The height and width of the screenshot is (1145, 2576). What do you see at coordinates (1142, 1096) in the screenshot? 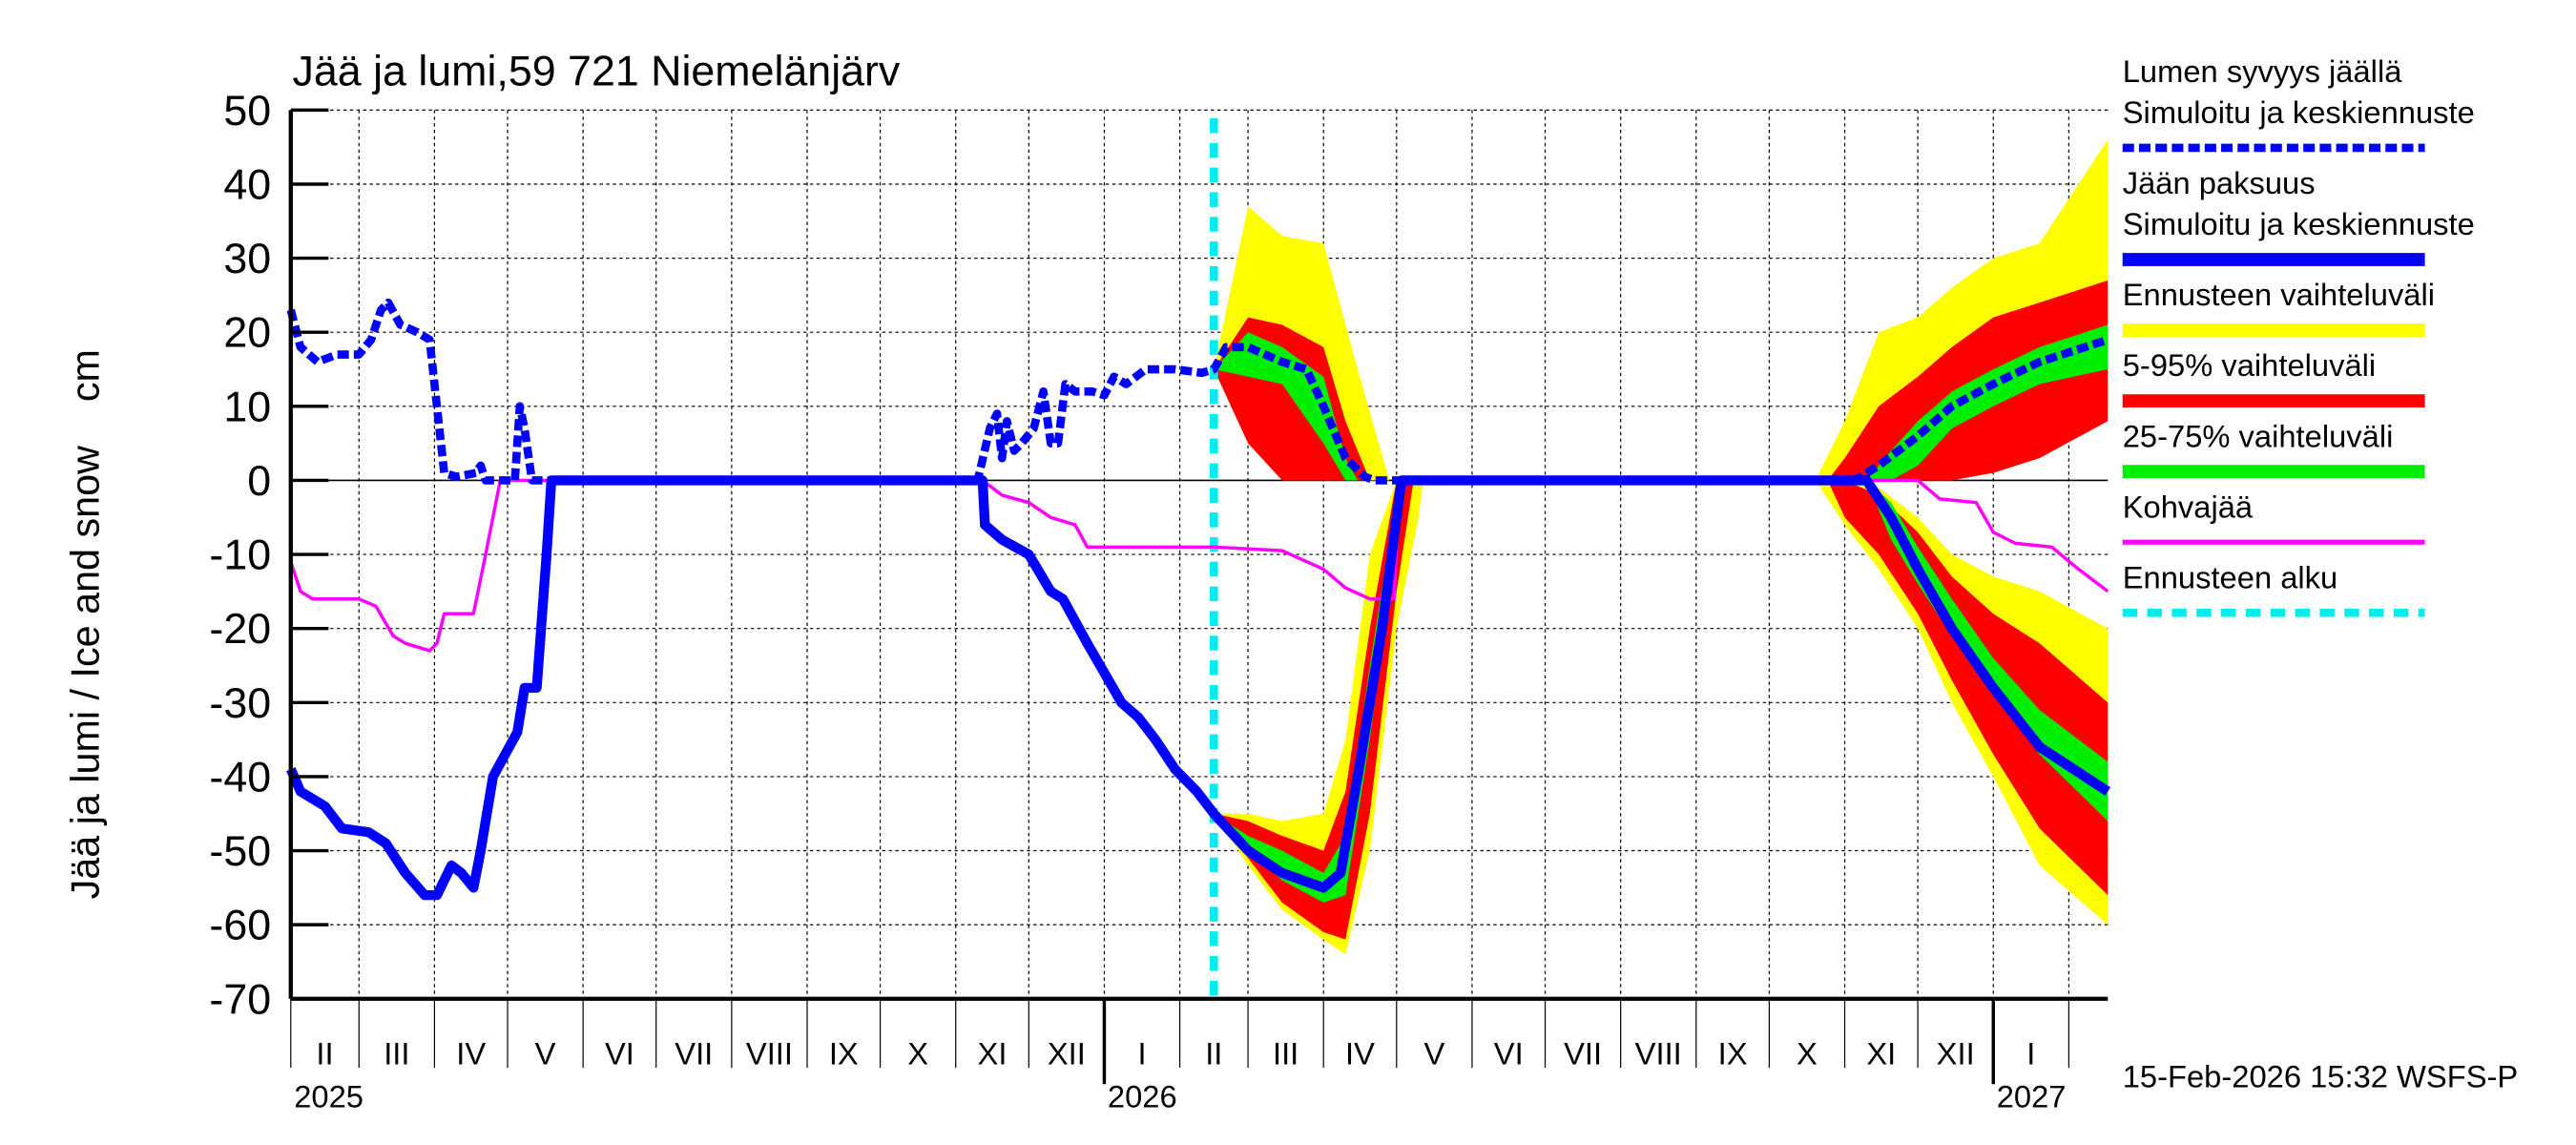
I see `year-label: 2026` at bounding box center [1142, 1096].